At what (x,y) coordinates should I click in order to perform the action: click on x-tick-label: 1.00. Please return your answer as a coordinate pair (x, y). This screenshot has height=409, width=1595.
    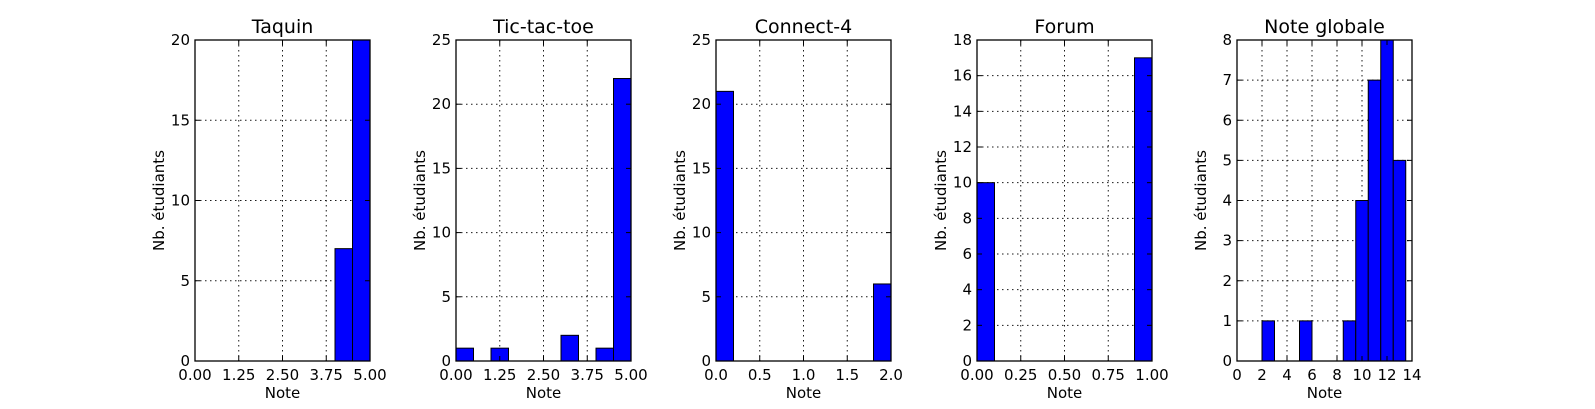
    Looking at the image, I should click on (1151, 375).